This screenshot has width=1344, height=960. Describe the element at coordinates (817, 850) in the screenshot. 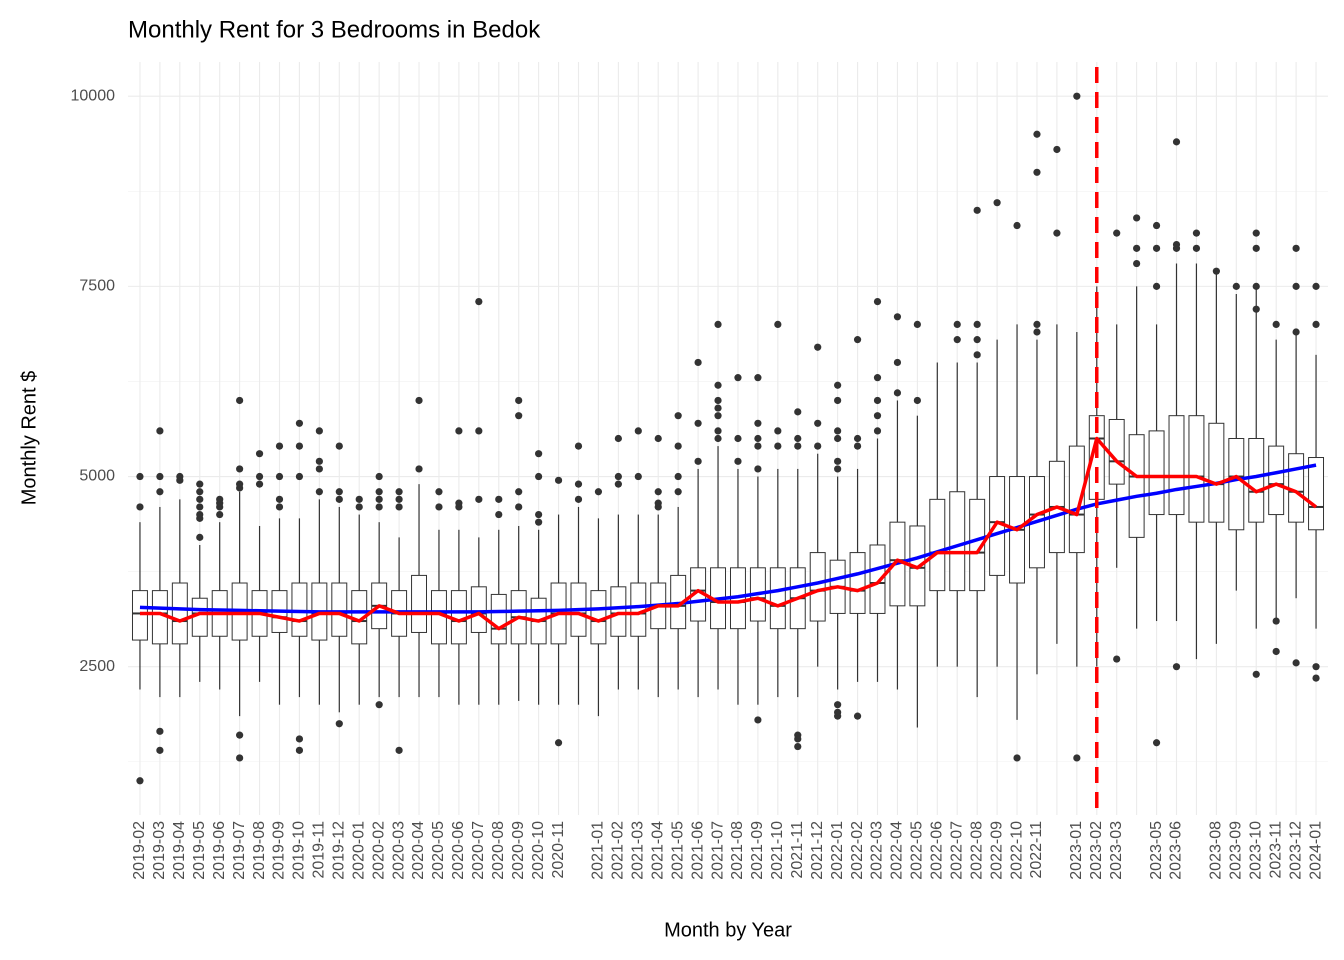

I see `x-tick-label: 2021-12` at that location.